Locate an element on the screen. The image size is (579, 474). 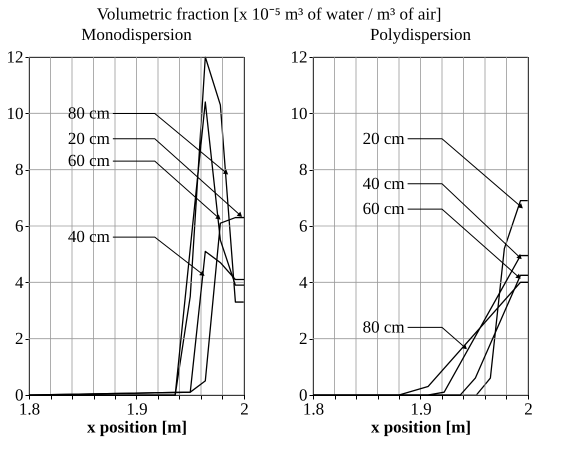
chart-title: Monodispersion is located at coordinates (136, 34).